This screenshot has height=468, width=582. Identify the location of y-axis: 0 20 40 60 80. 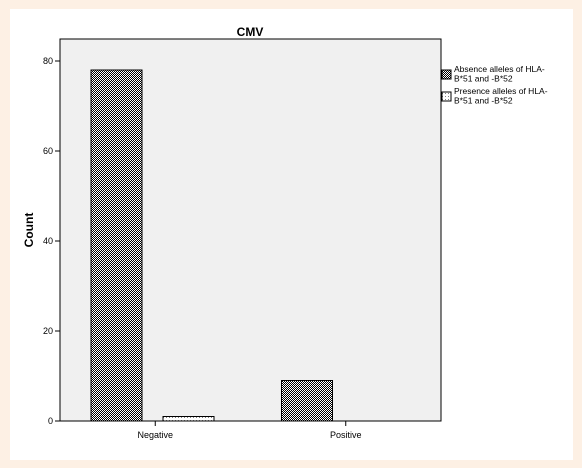
(51, 241).